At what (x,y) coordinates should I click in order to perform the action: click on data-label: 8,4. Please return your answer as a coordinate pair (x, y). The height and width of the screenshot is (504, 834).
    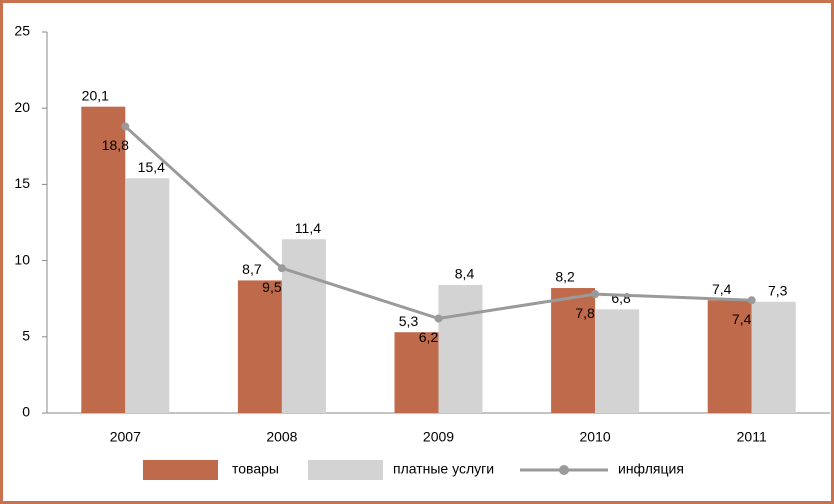
    Looking at the image, I should click on (465, 274).